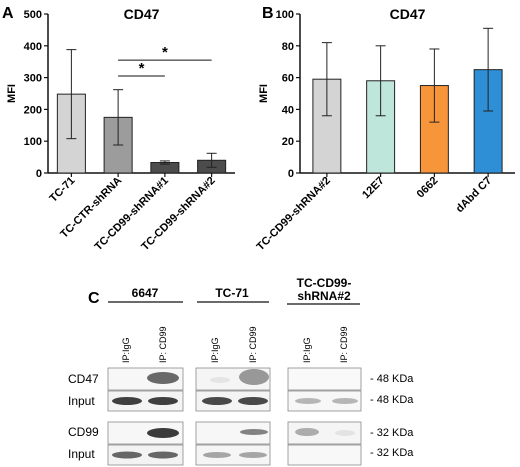 This screenshot has height=467, width=520. What do you see at coordinates (373, 188) in the screenshot?
I see `x-tick-label: 12E7` at bounding box center [373, 188].